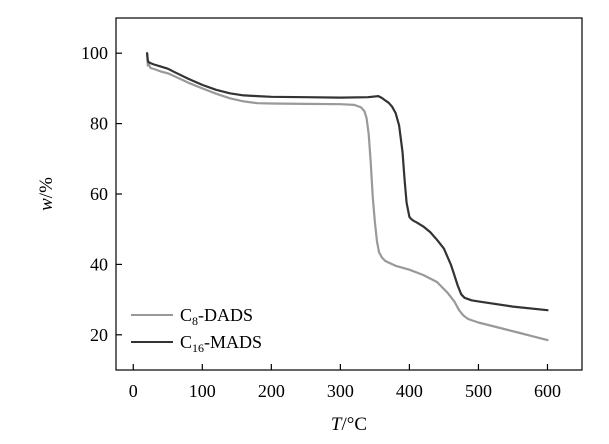  I want to click on x-axis-title: T/°C, so click(349, 424).